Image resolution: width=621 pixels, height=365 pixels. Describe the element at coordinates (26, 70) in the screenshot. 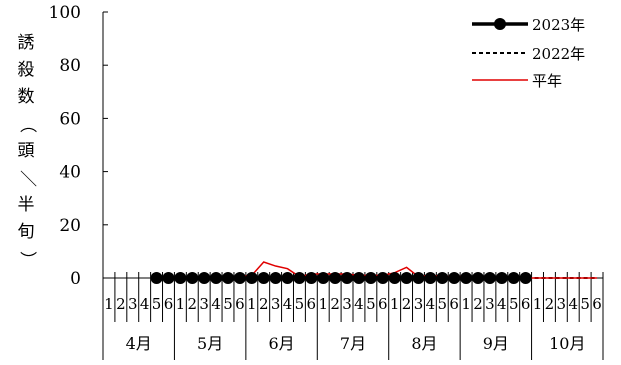

I see `y-axis-label-char: 殺` at that location.